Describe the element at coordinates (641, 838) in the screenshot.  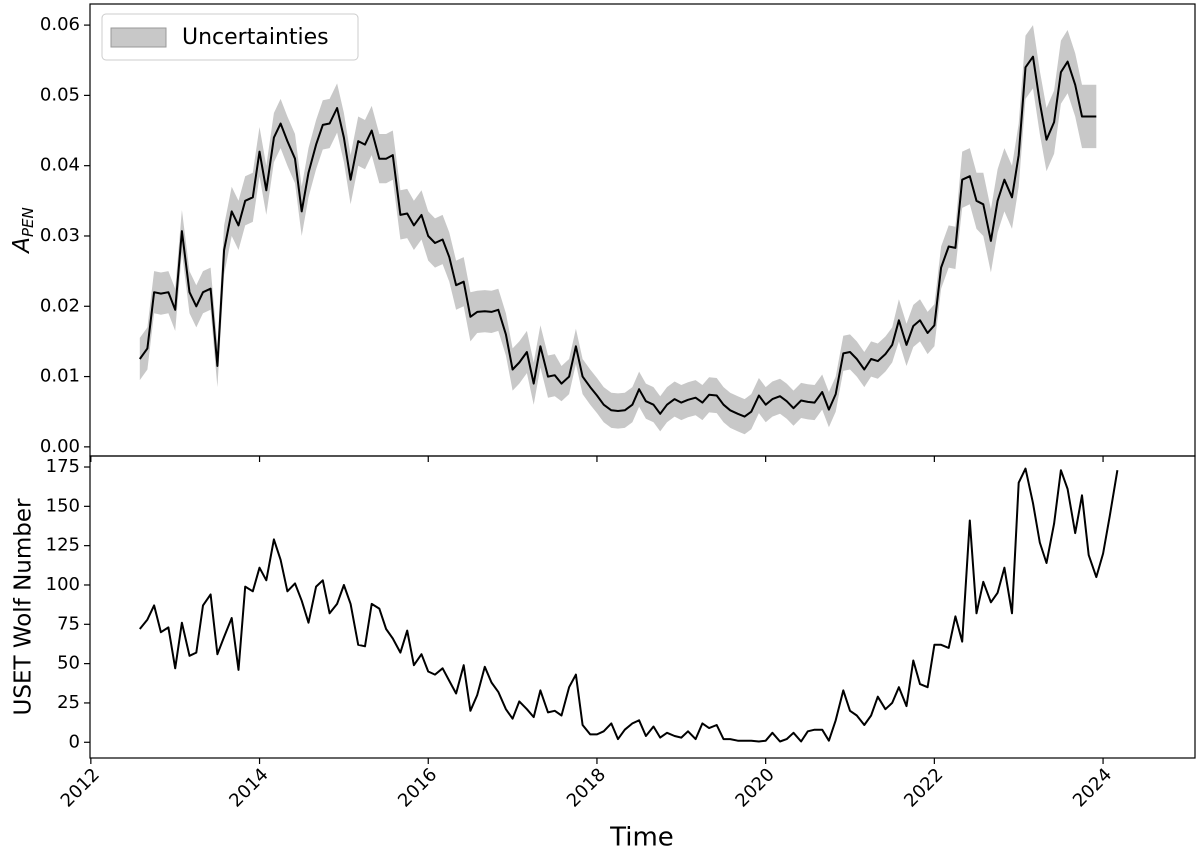
I see `x-axis-label: Time` at that location.